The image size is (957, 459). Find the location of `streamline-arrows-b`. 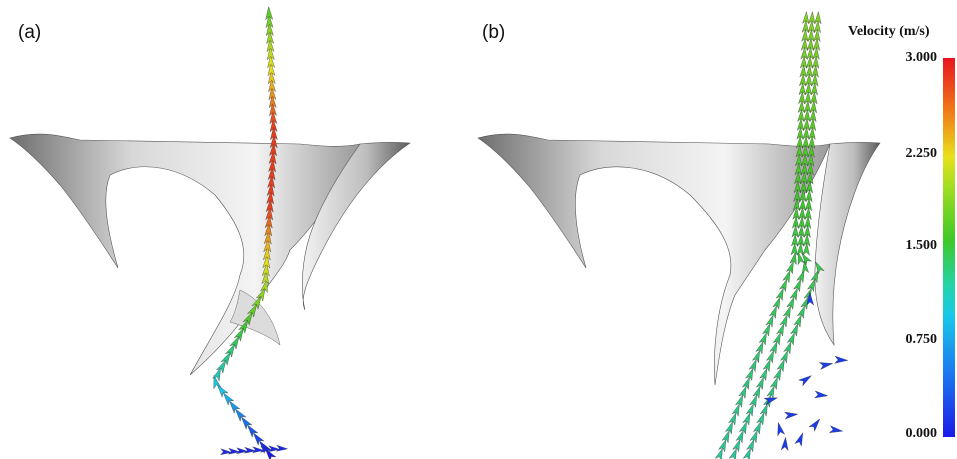

streamline-arrows-b is located at coordinates (781, 235).